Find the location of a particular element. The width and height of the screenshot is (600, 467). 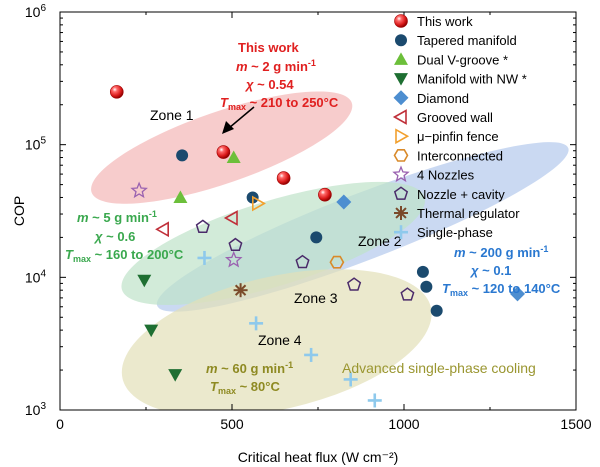

zone-label-3: Zone 3 is located at coordinates (316, 298).